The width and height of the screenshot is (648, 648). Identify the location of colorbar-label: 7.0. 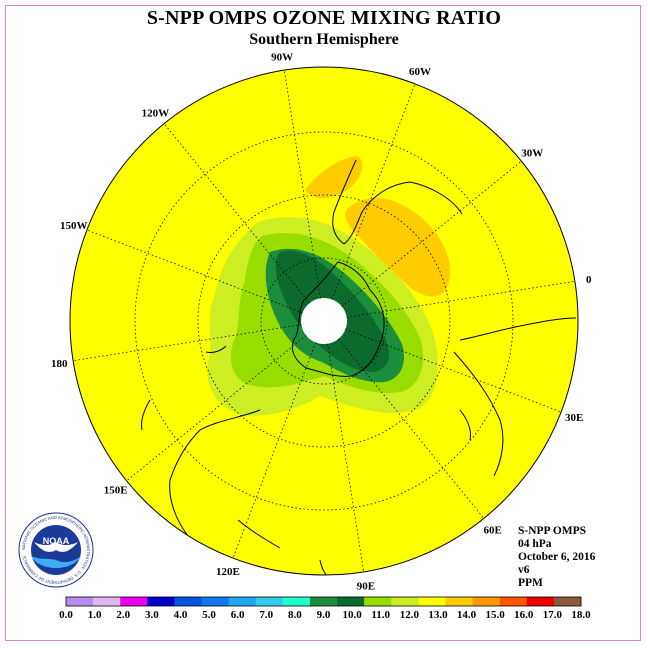
(266, 615).